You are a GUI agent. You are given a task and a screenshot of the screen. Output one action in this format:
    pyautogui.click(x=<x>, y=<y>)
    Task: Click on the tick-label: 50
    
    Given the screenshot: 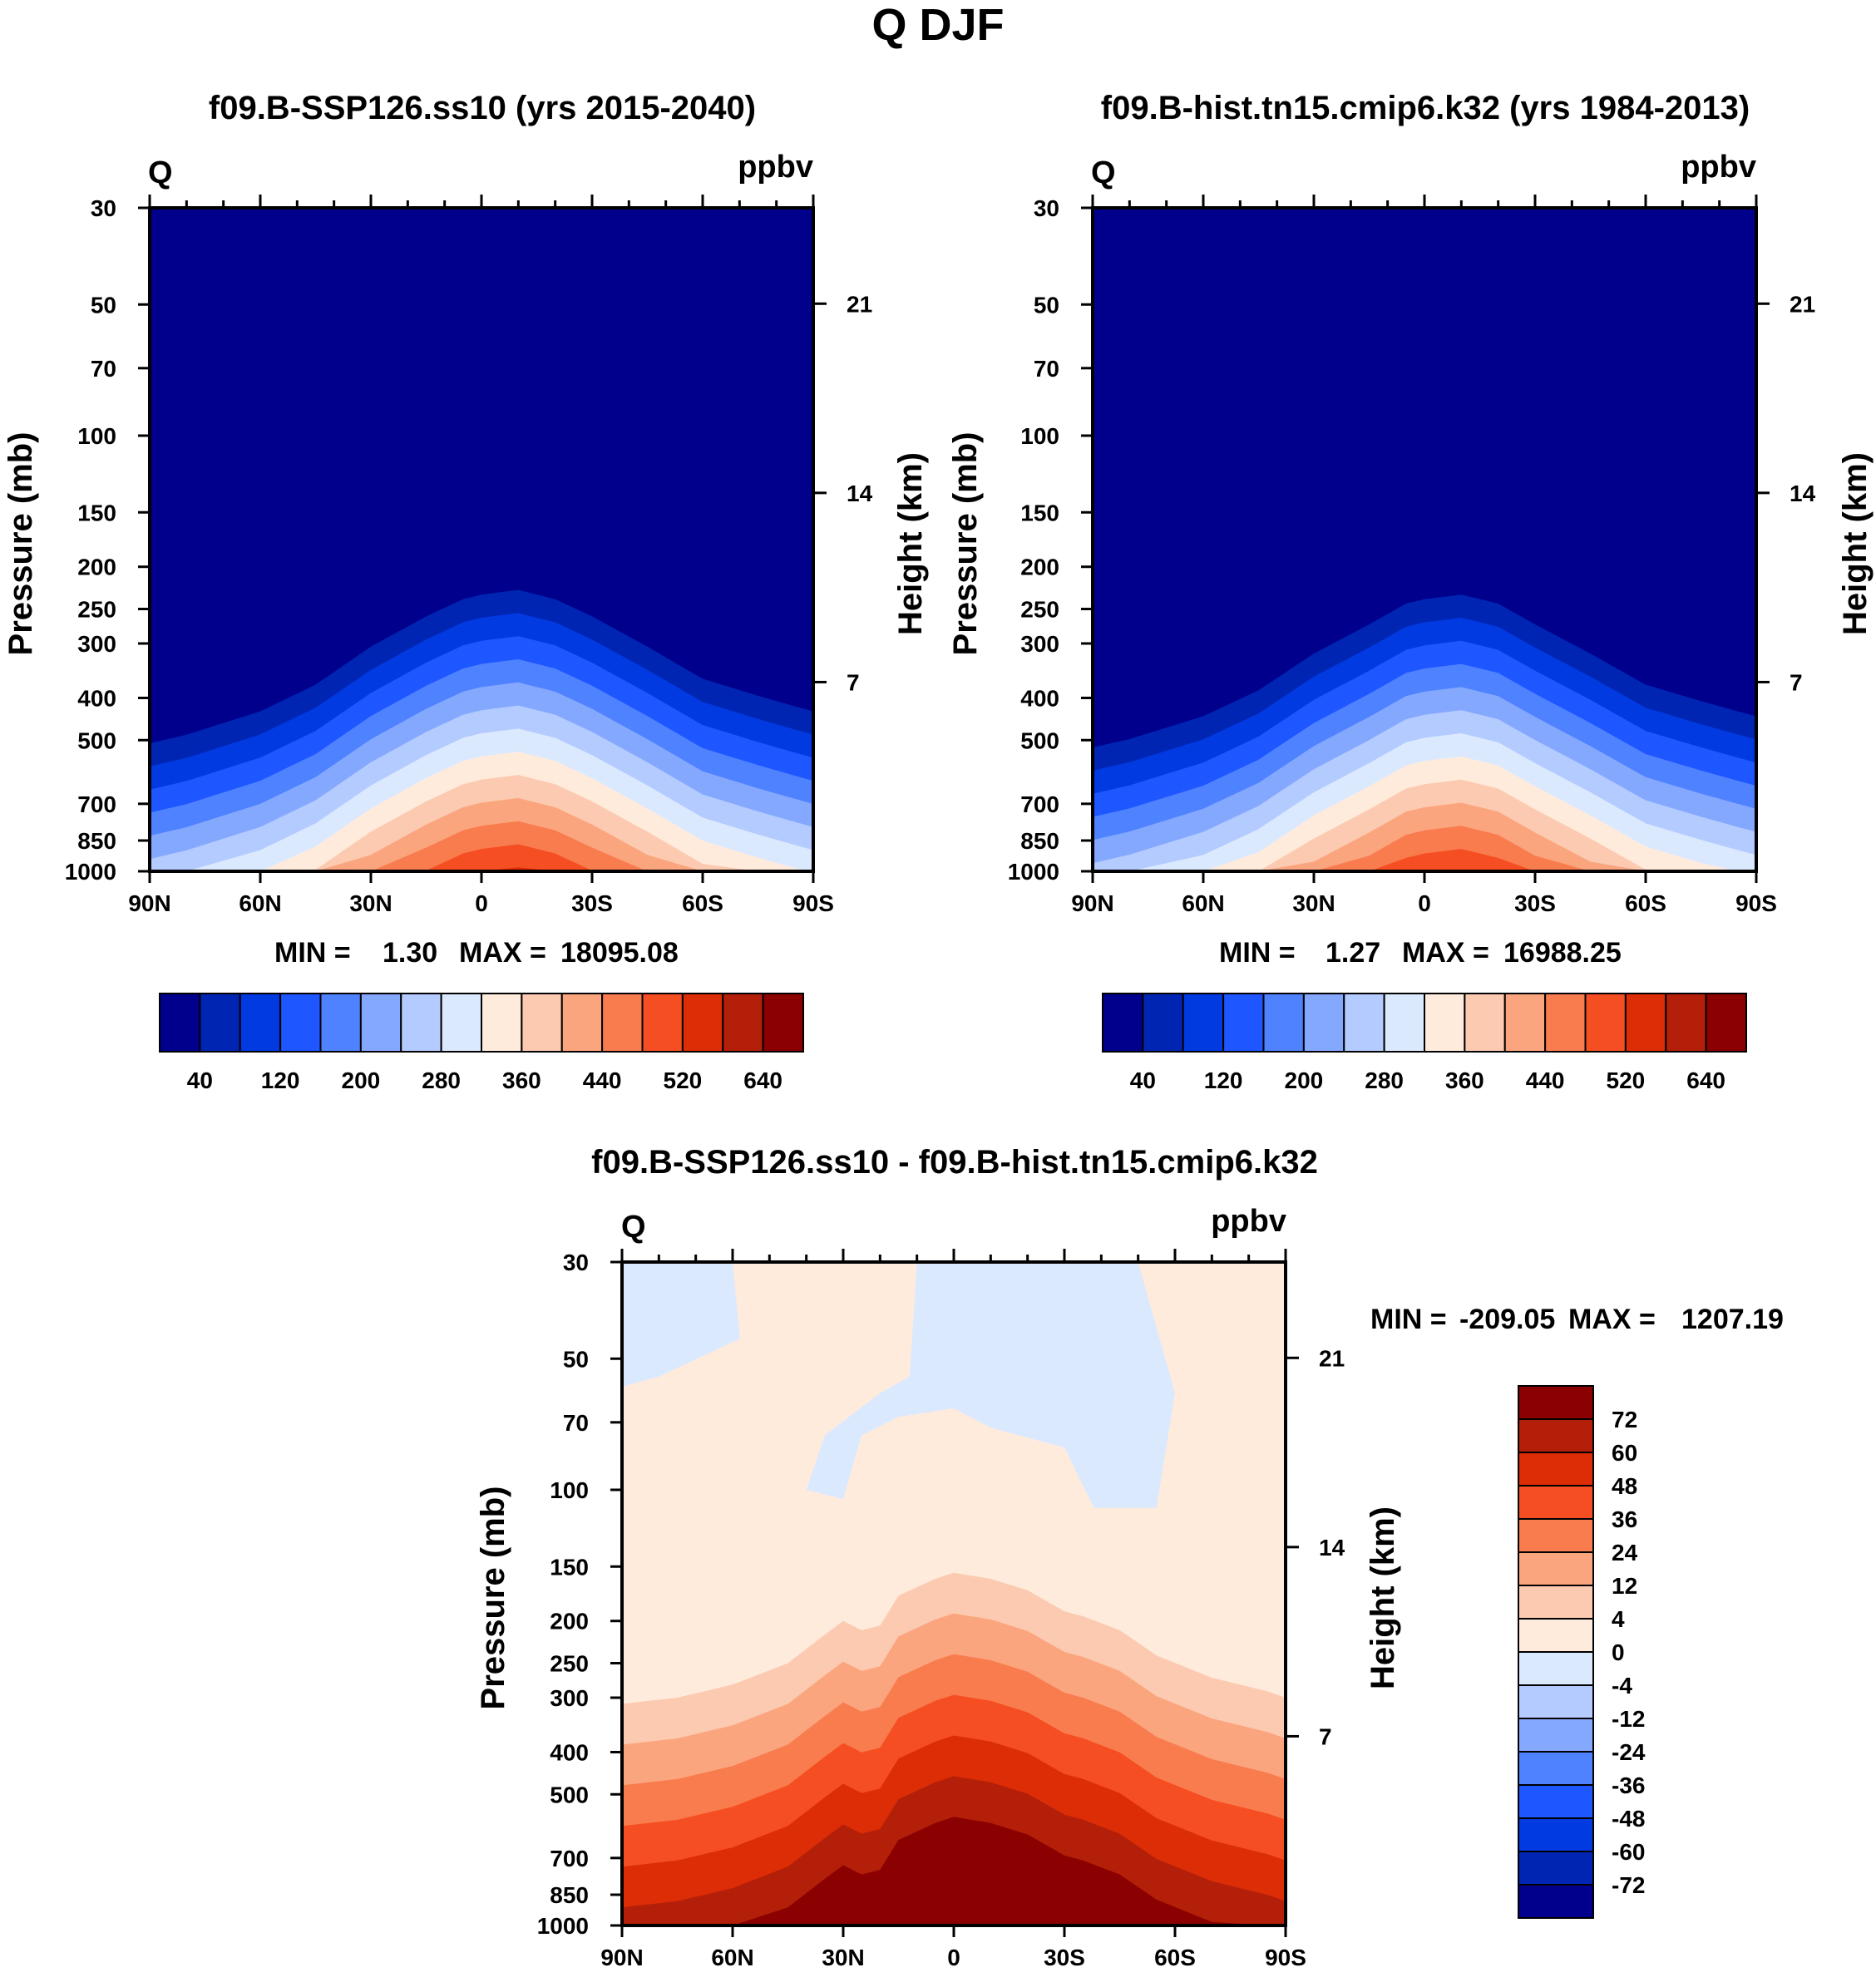 What is the action you would take?
    pyautogui.click(x=103, y=305)
    